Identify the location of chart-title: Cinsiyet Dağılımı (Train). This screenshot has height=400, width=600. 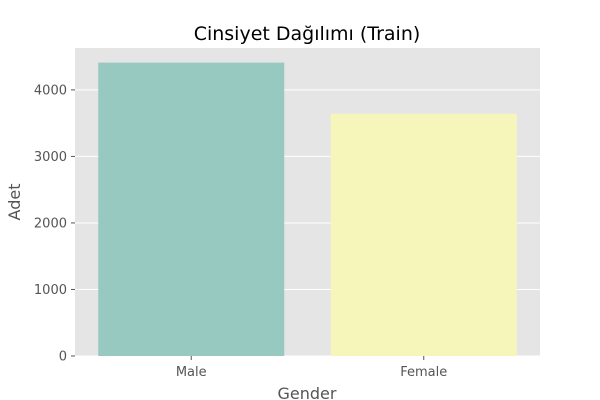
(307, 34).